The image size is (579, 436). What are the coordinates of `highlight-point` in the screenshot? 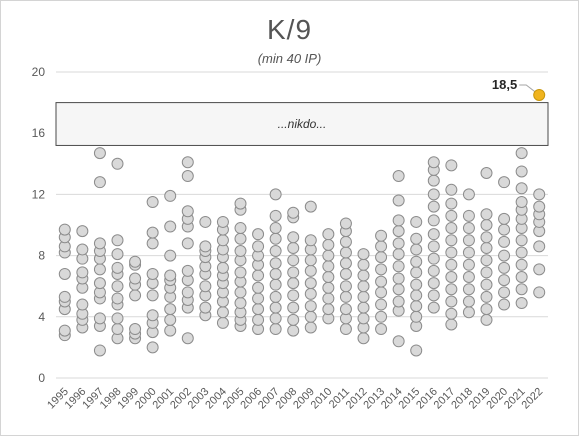 It's located at (539, 94).